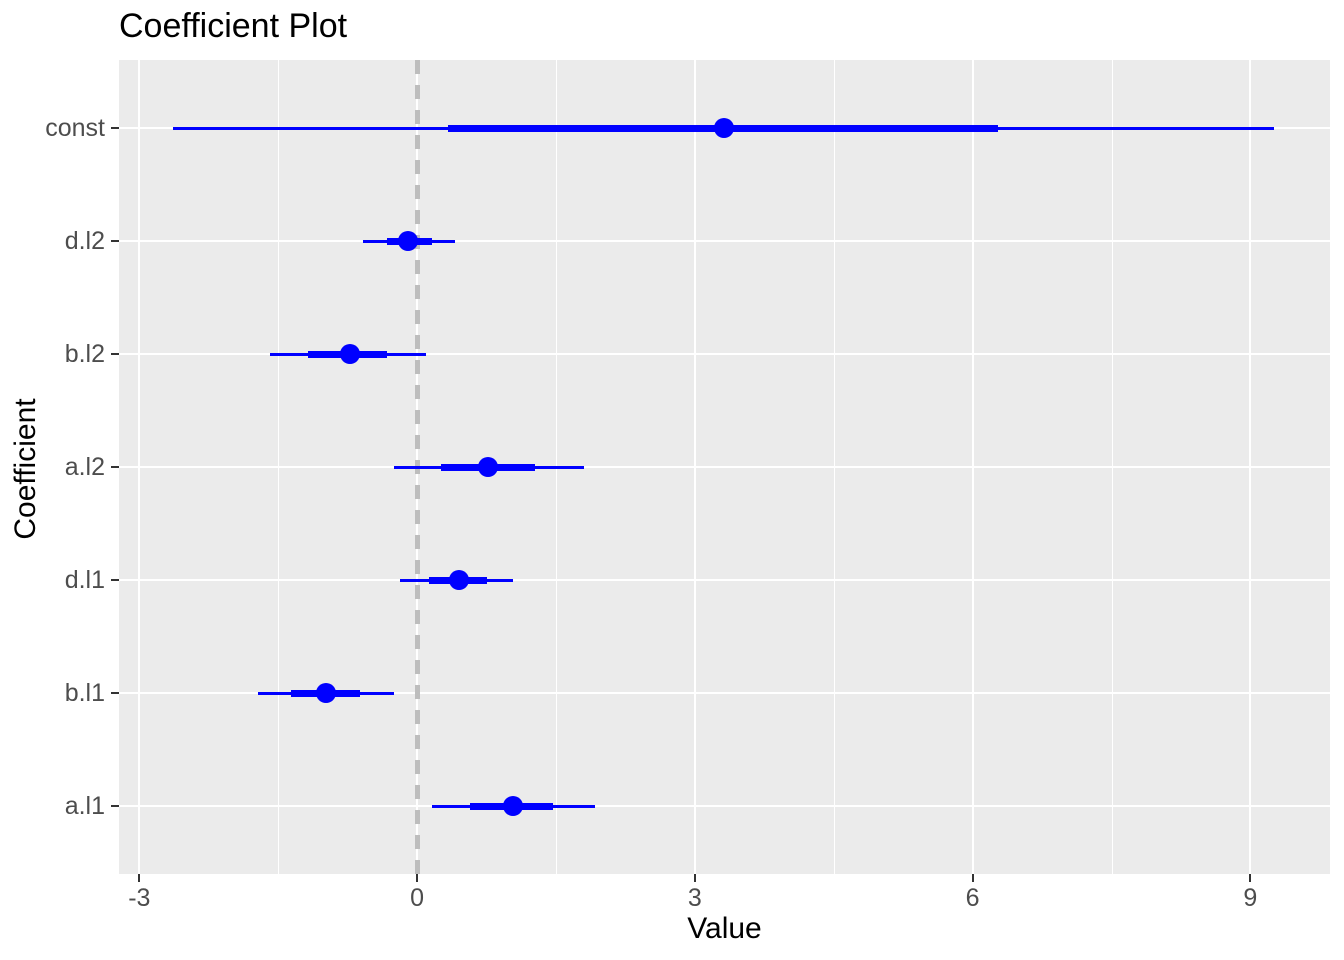  What do you see at coordinates (233, 26) in the screenshot?
I see `plot-title: Coefficient Plot` at bounding box center [233, 26].